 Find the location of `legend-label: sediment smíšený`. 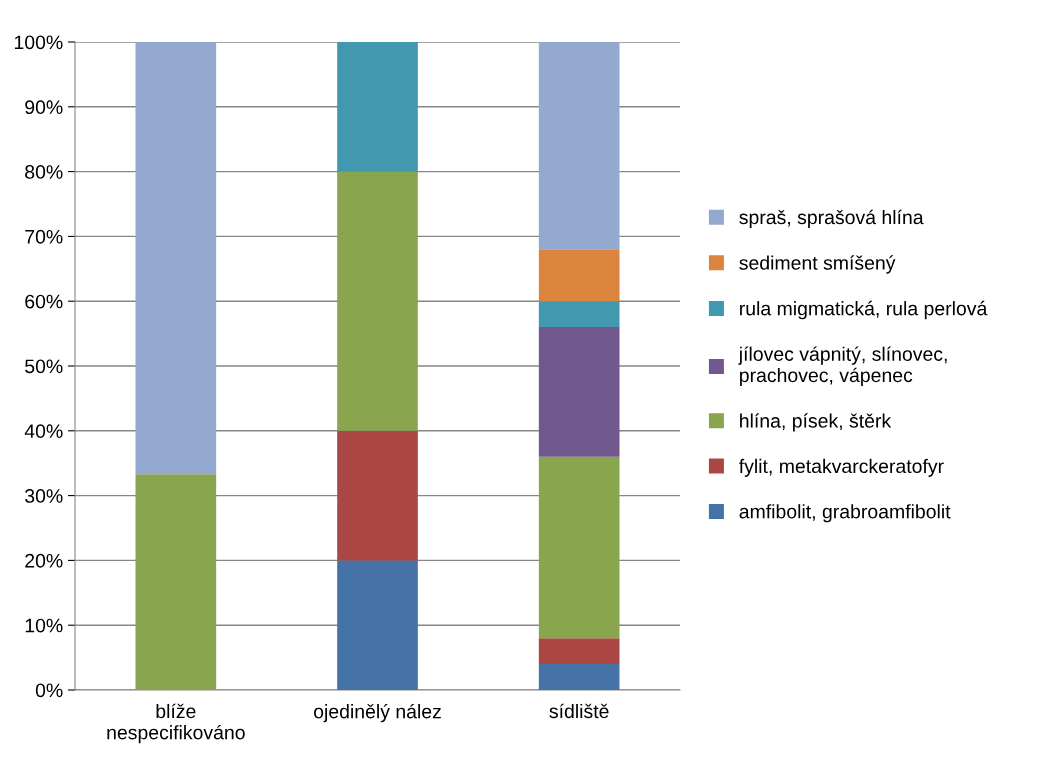

legend-label: sediment smíšený is located at coordinates (817, 264).